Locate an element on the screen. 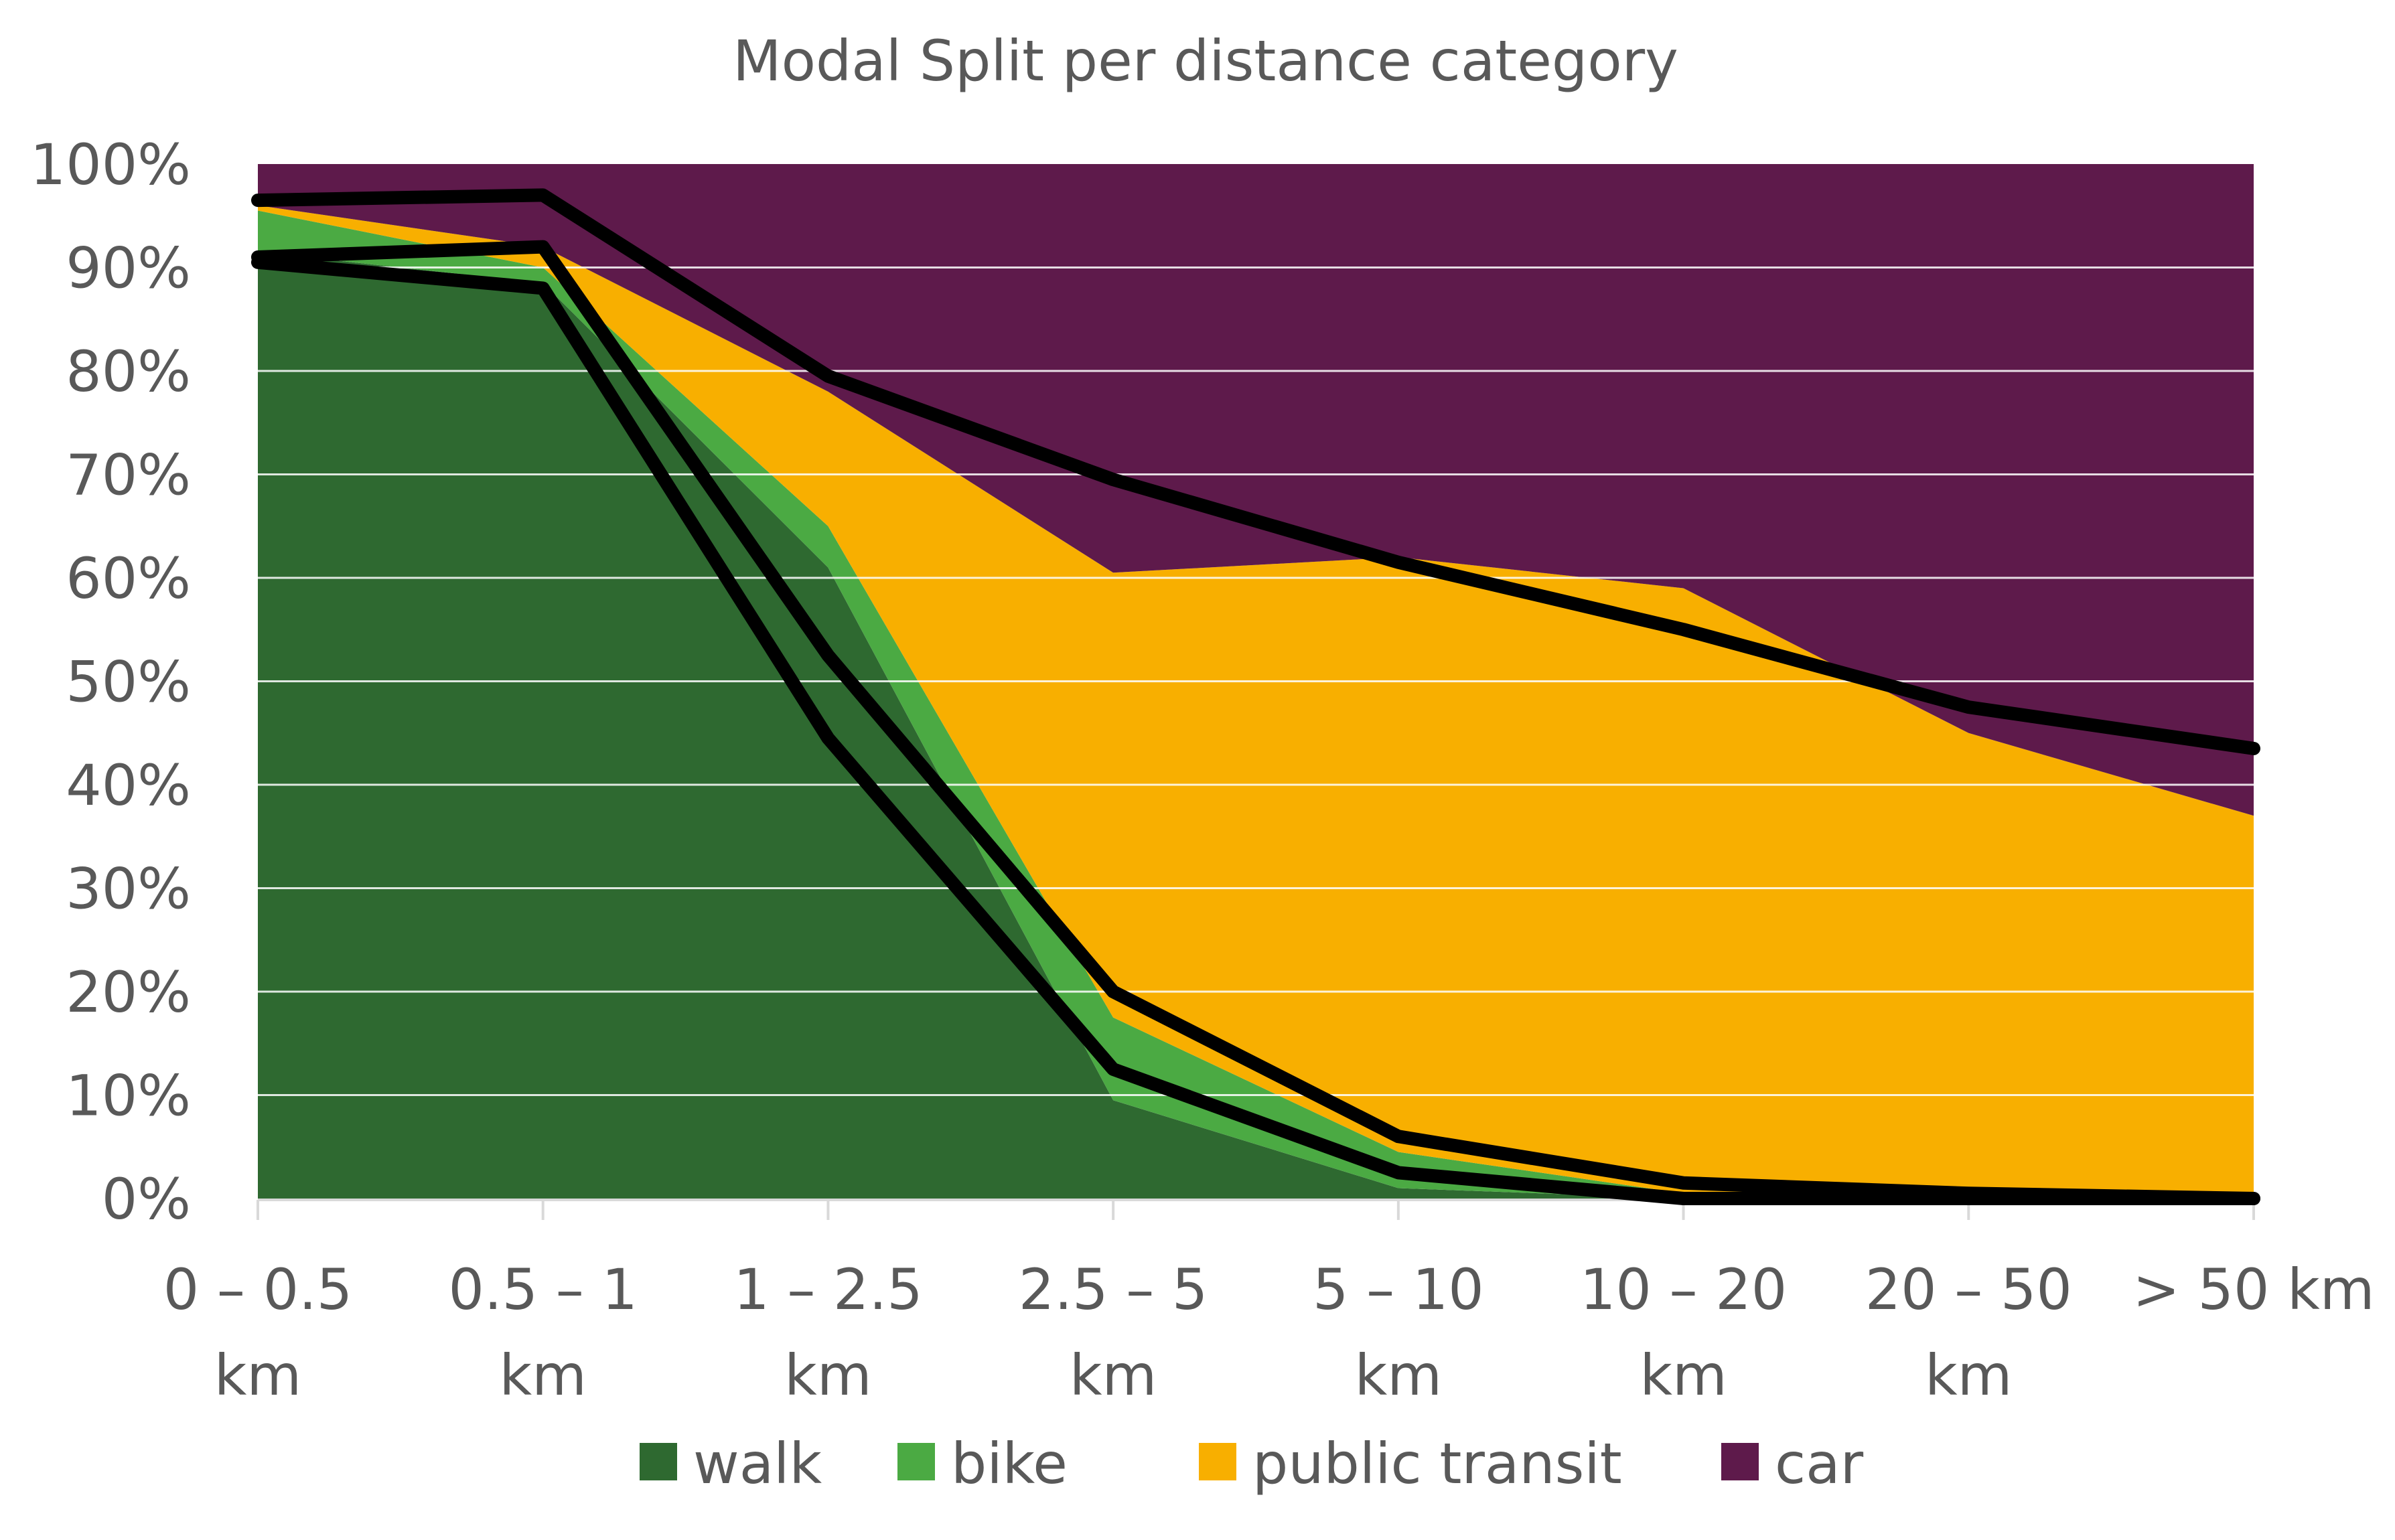 The height and width of the screenshot is (1540, 2395). chart-title: Modal Split per distance category is located at coordinates (1205, 61).